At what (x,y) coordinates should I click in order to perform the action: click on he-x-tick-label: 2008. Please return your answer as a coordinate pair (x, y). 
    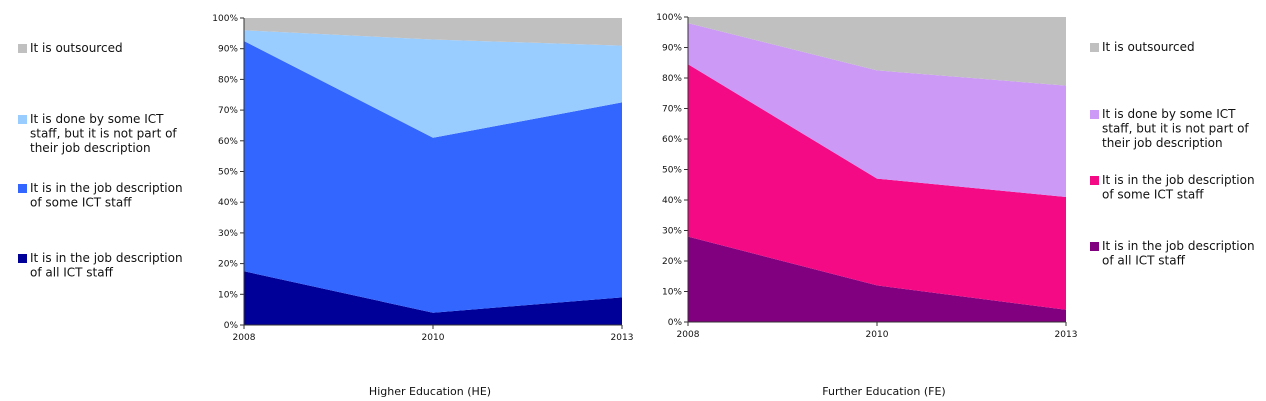
    Looking at the image, I should click on (244, 338).